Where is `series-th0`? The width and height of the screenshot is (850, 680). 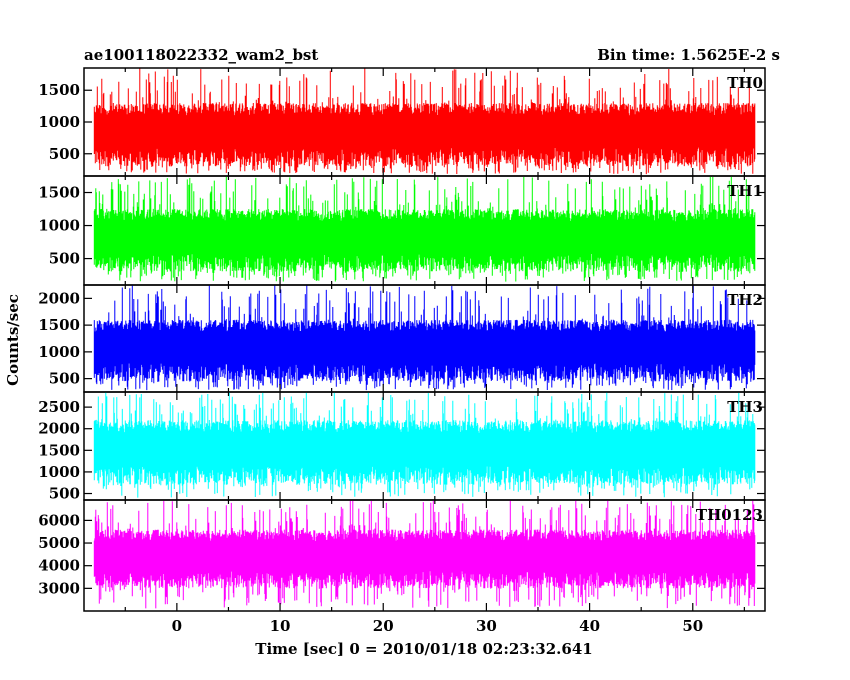 series-th0 is located at coordinates (424, 121).